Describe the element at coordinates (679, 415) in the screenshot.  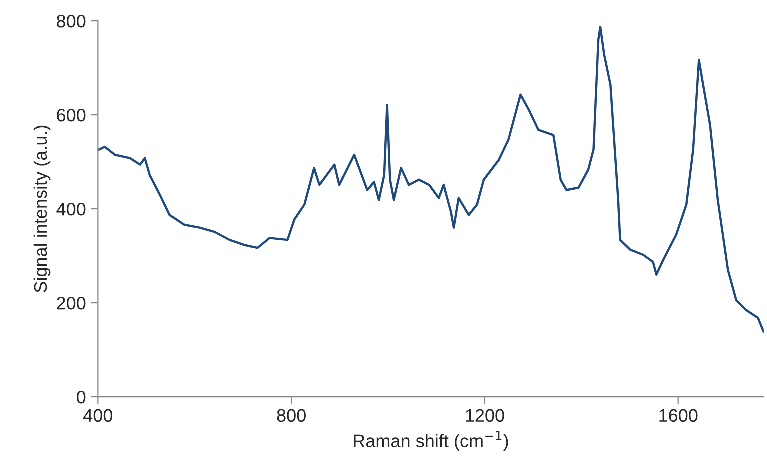
I see `x-tick-label: 1600` at that location.